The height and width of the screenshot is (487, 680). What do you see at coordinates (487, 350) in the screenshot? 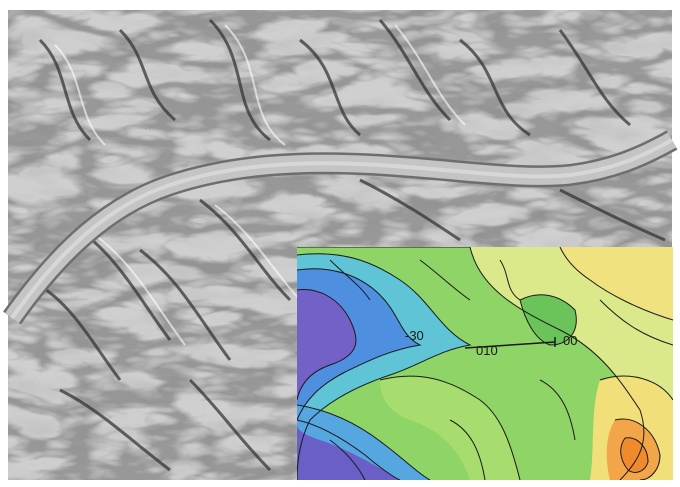
I see `contour-label-010: 010` at bounding box center [487, 350].